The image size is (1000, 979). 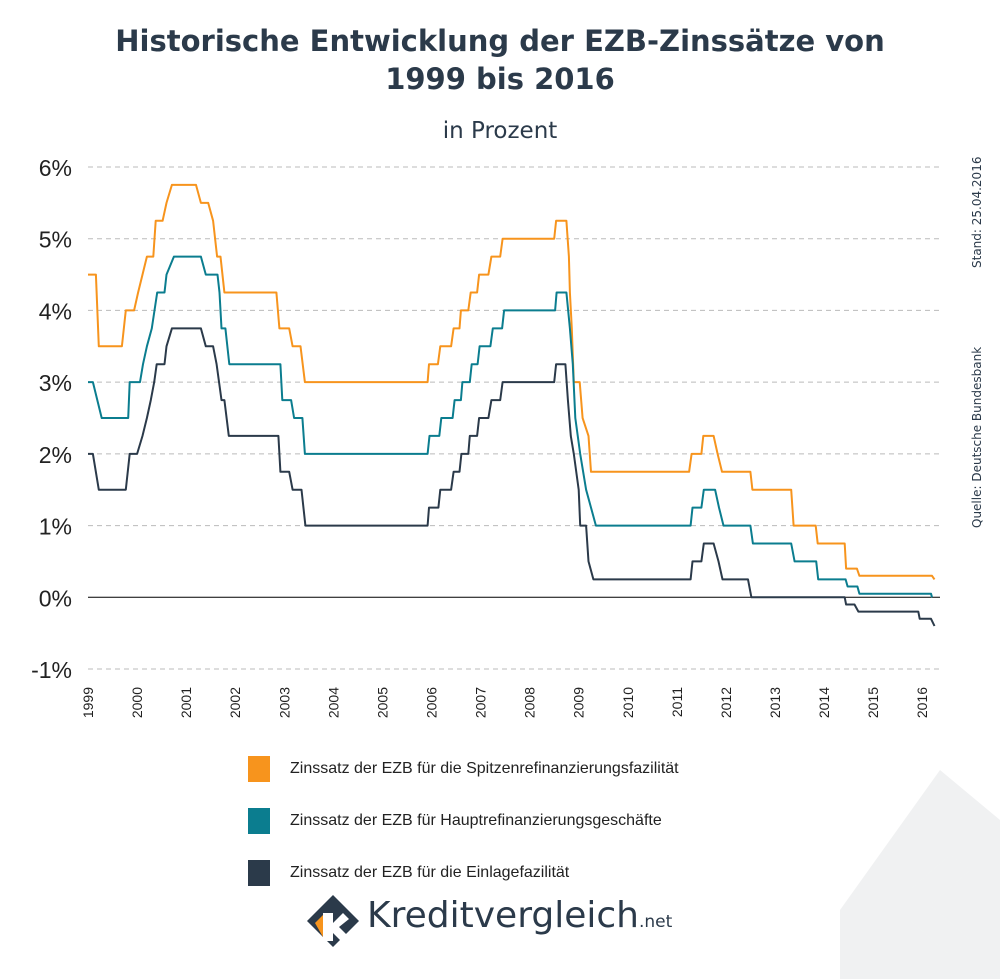 What do you see at coordinates (503, 915) in the screenshot?
I see `logo-name: Kreditvergleich` at bounding box center [503, 915].